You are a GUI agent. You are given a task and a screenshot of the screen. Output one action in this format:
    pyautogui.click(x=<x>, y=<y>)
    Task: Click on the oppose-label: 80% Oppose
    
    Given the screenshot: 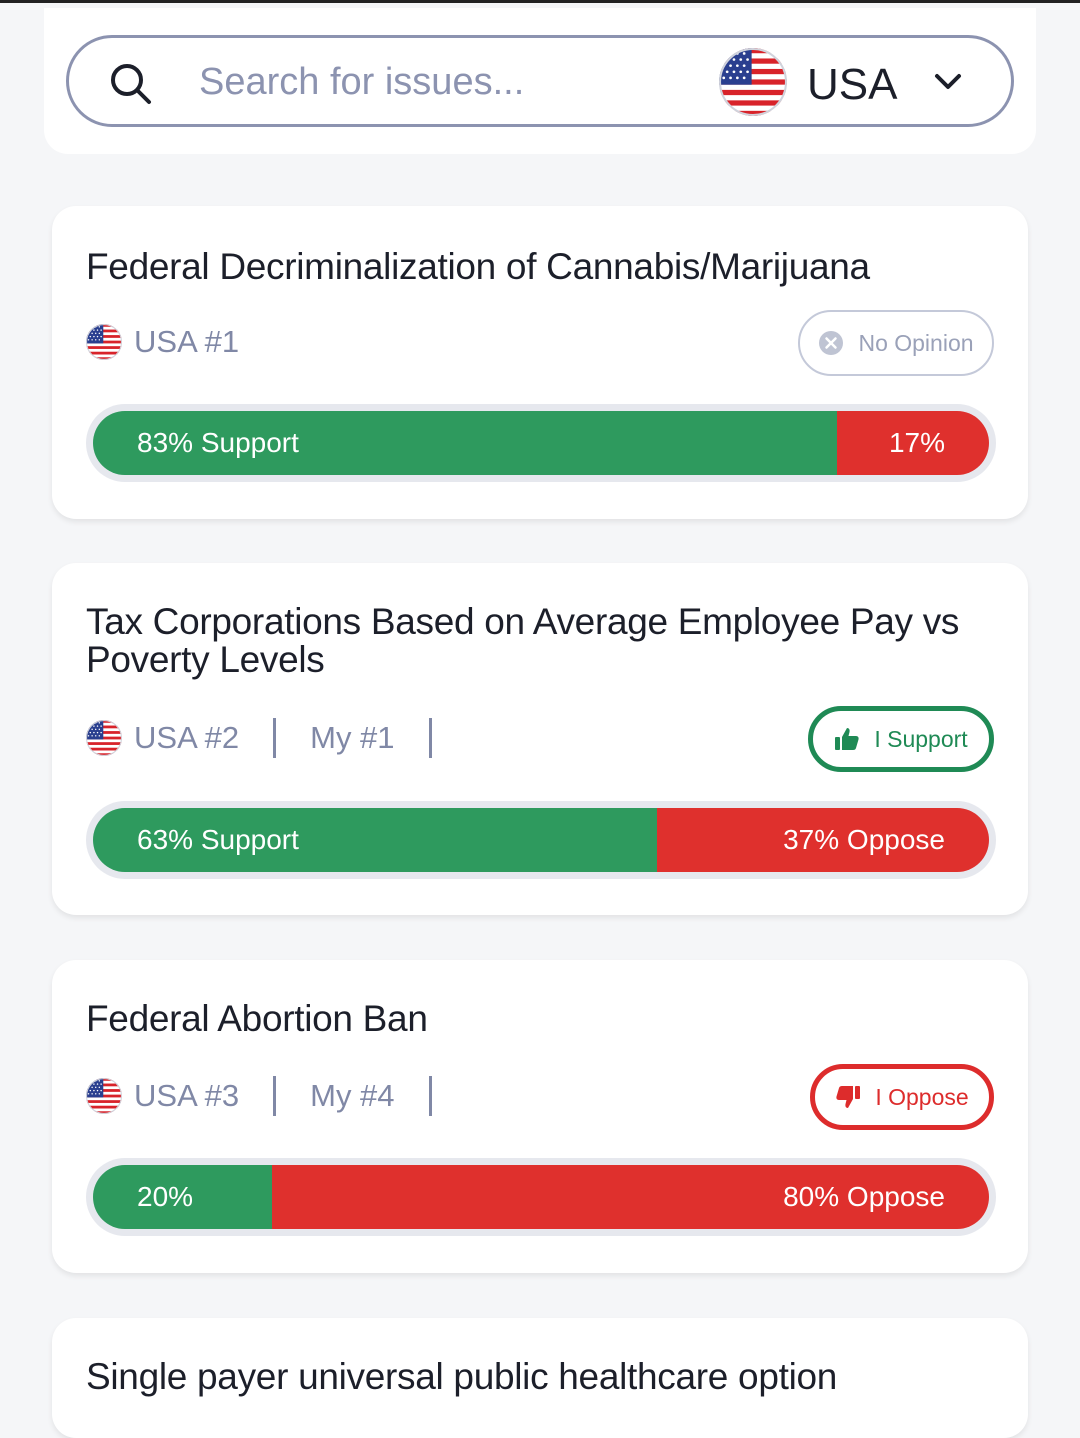 What is the action you would take?
    pyautogui.click(x=864, y=1196)
    